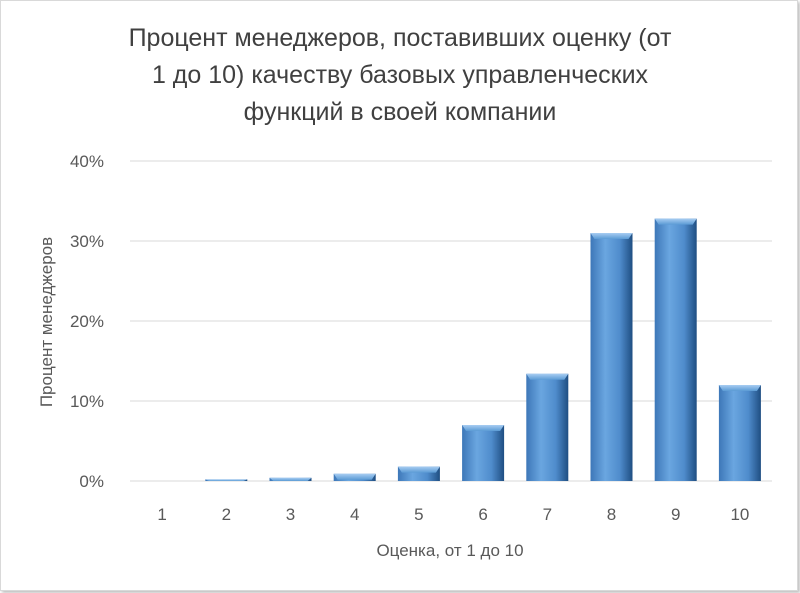 Image resolution: width=800 pixels, height=593 pixels. What do you see at coordinates (354, 514) in the screenshot?
I see `x-tick-label: 4` at bounding box center [354, 514].